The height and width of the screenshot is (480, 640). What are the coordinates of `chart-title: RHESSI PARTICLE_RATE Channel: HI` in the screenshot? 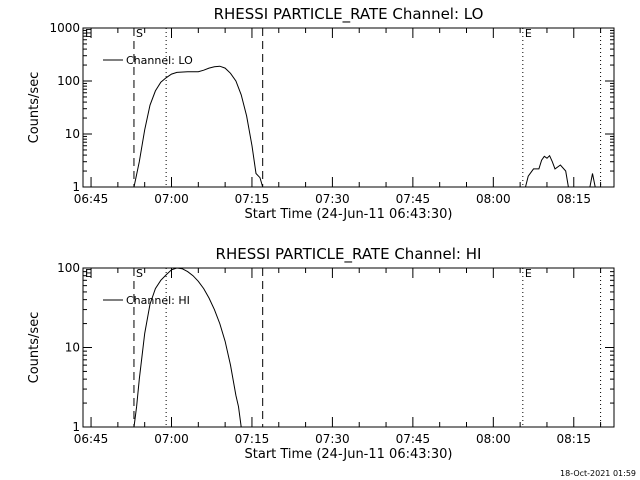 It's located at (349, 254).